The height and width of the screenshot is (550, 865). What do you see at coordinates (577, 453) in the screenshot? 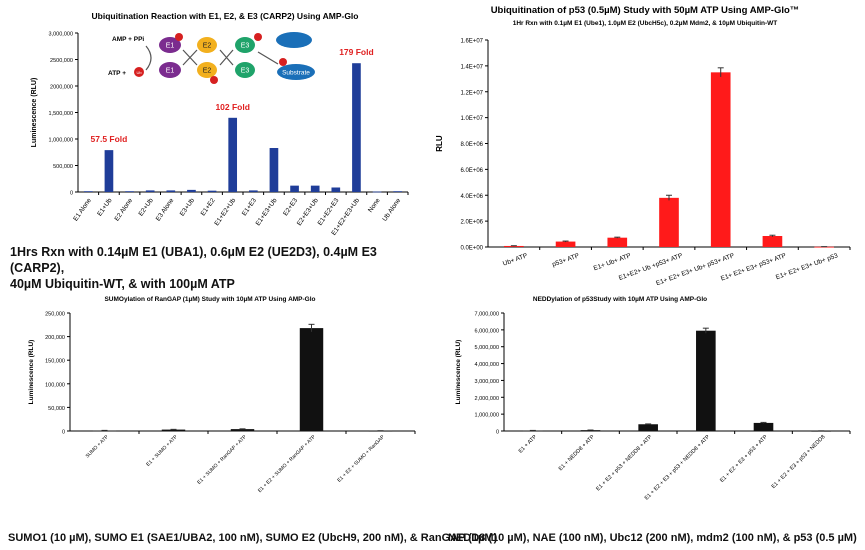
I see `x-tick-label: E1 + NEDD8 + ATP` at bounding box center [577, 453].